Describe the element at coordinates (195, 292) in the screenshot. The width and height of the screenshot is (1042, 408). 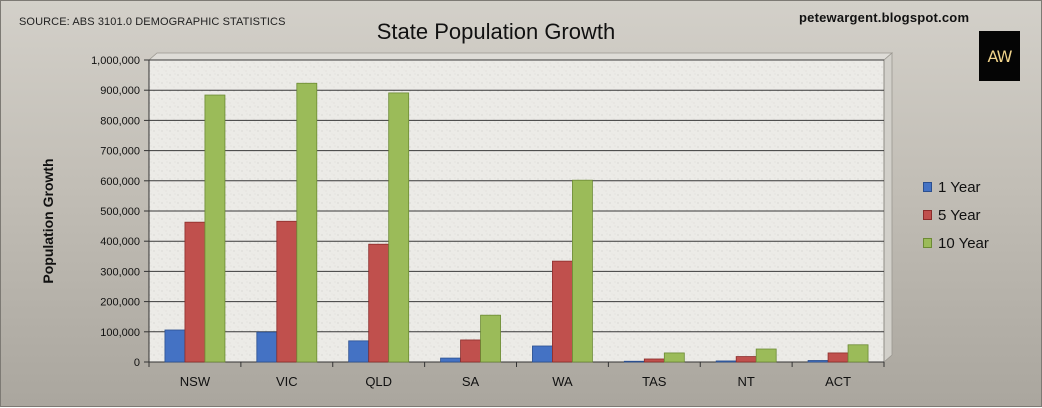
I see `bar-nsw-5-year` at that location.